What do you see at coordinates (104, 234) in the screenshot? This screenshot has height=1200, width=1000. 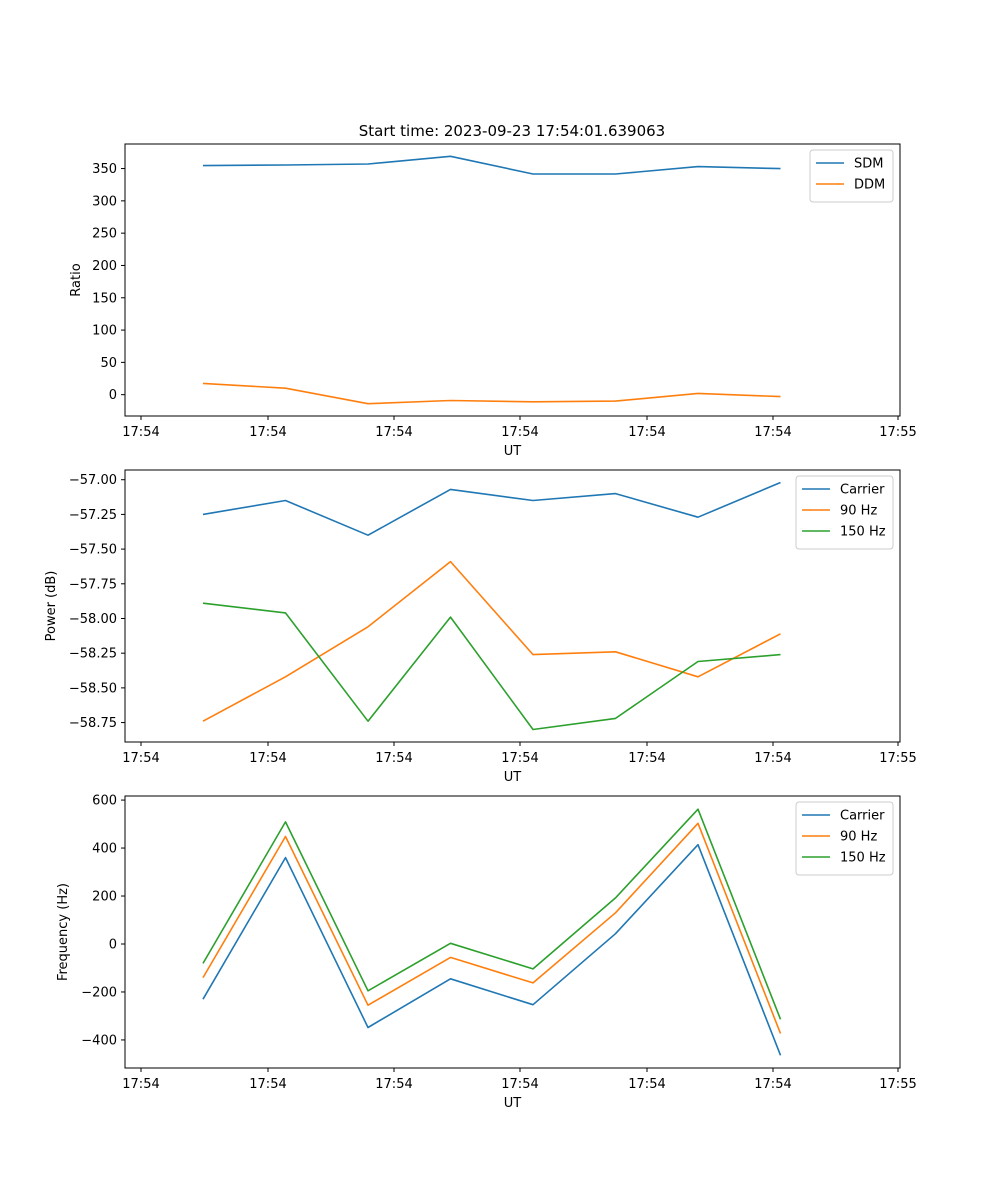 I see `y-tick-label: 250` at bounding box center [104, 234].